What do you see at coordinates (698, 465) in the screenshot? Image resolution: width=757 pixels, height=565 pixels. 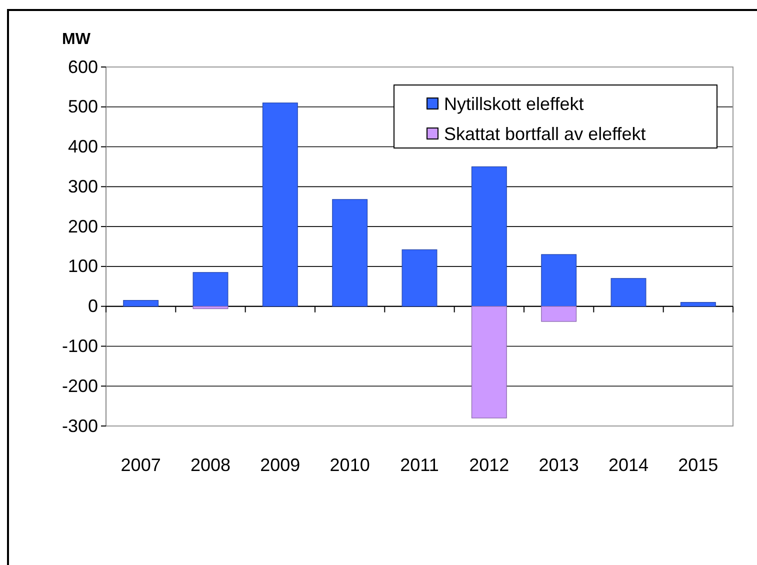 I see `x-tick-label: 2015` at bounding box center [698, 465].